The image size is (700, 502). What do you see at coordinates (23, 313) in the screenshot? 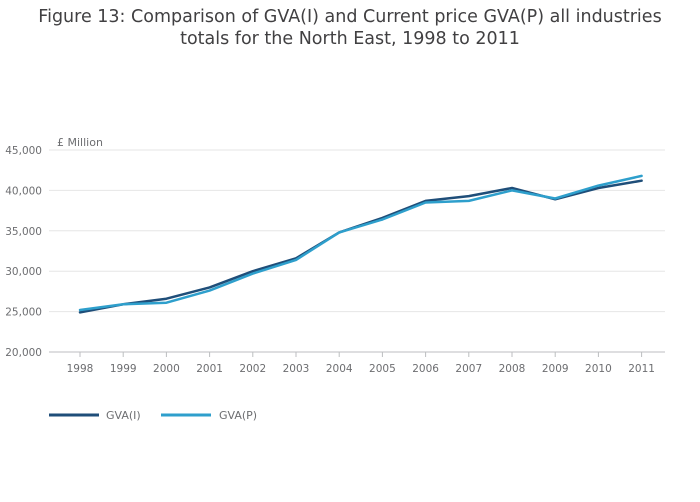
I see `y-tick-label: 25,000` at bounding box center [23, 313].